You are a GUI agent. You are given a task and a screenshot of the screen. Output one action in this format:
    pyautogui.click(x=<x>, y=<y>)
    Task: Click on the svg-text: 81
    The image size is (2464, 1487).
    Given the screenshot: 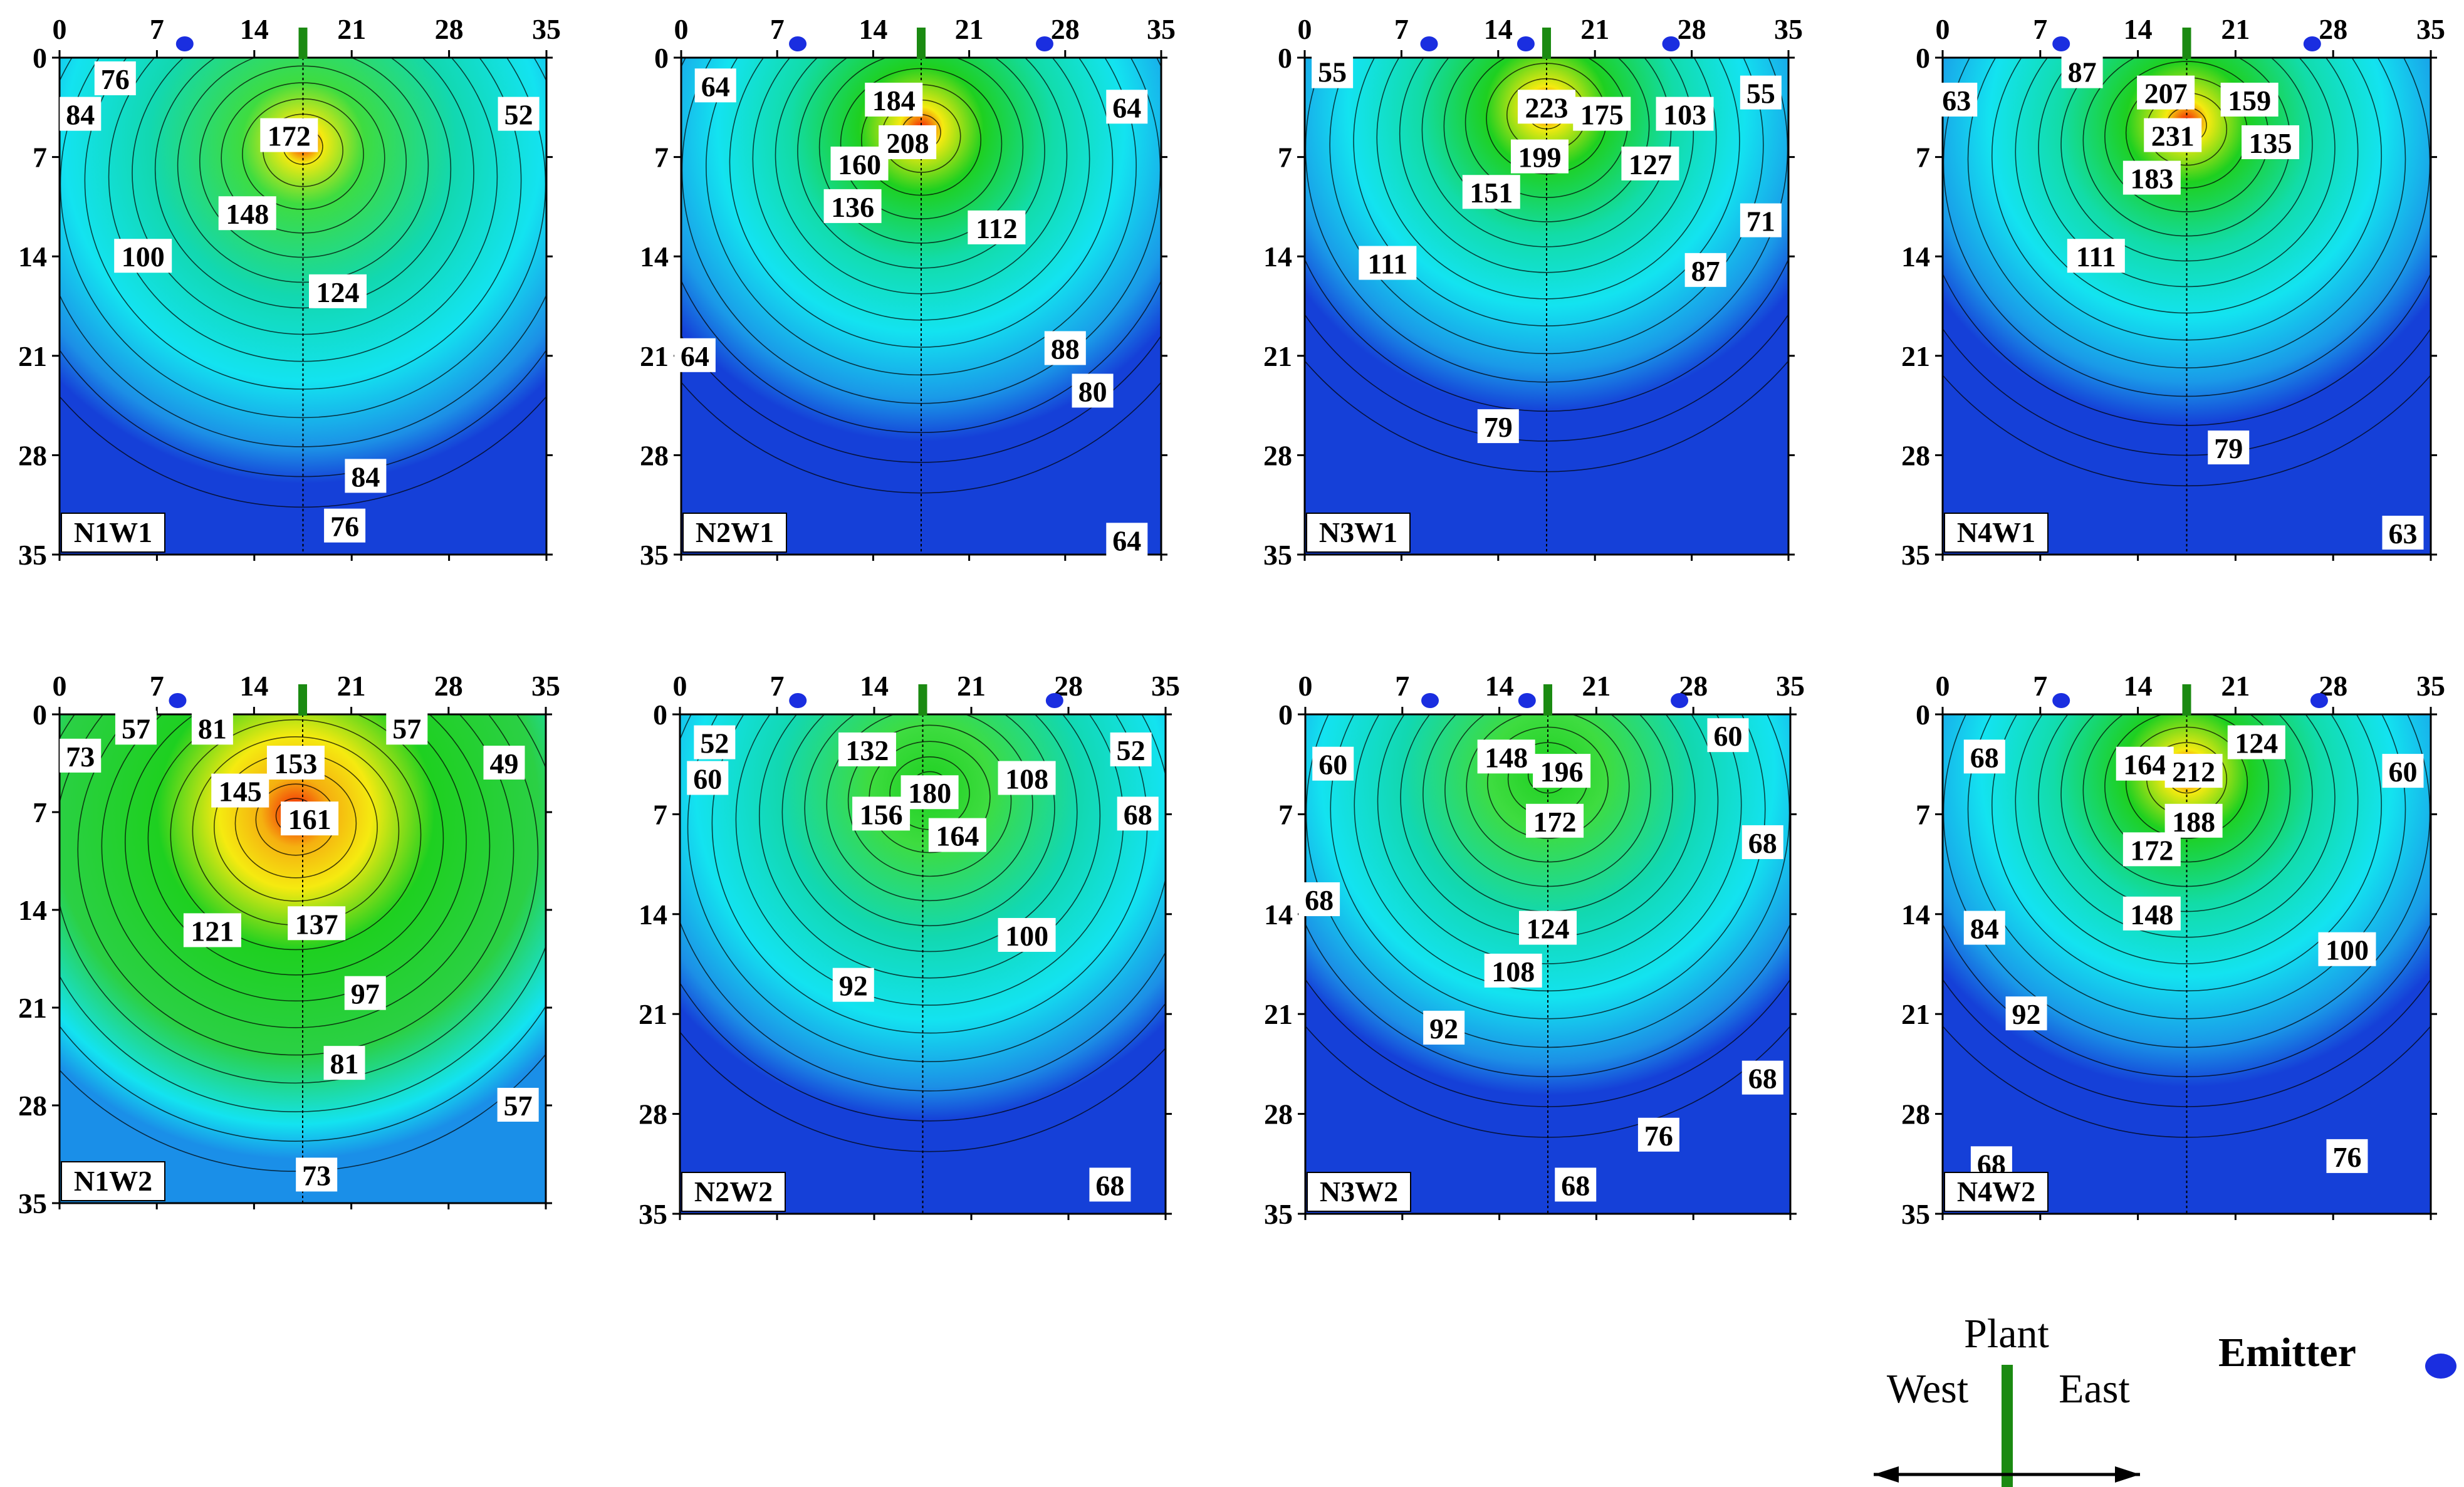 What is the action you would take?
    pyautogui.click(x=213, y=728)
    